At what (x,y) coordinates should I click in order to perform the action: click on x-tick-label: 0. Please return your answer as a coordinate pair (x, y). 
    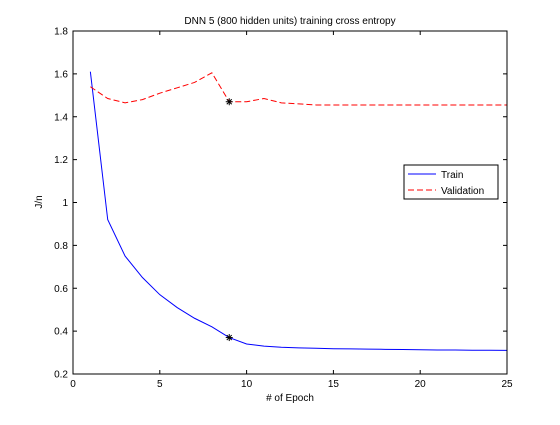
    Looking at the image, I should click on (73, 384).